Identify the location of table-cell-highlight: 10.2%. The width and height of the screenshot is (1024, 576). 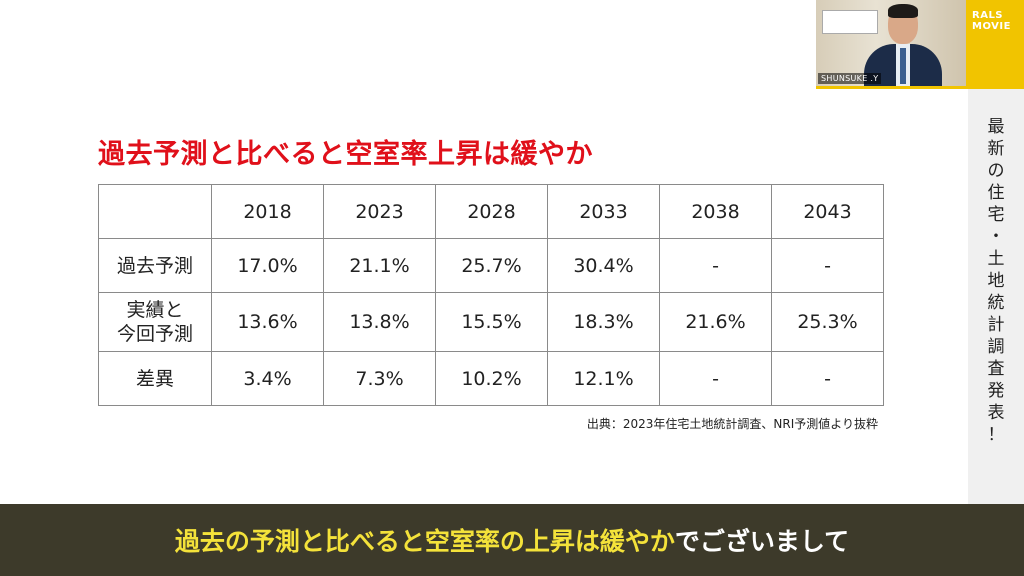
(491, 378).